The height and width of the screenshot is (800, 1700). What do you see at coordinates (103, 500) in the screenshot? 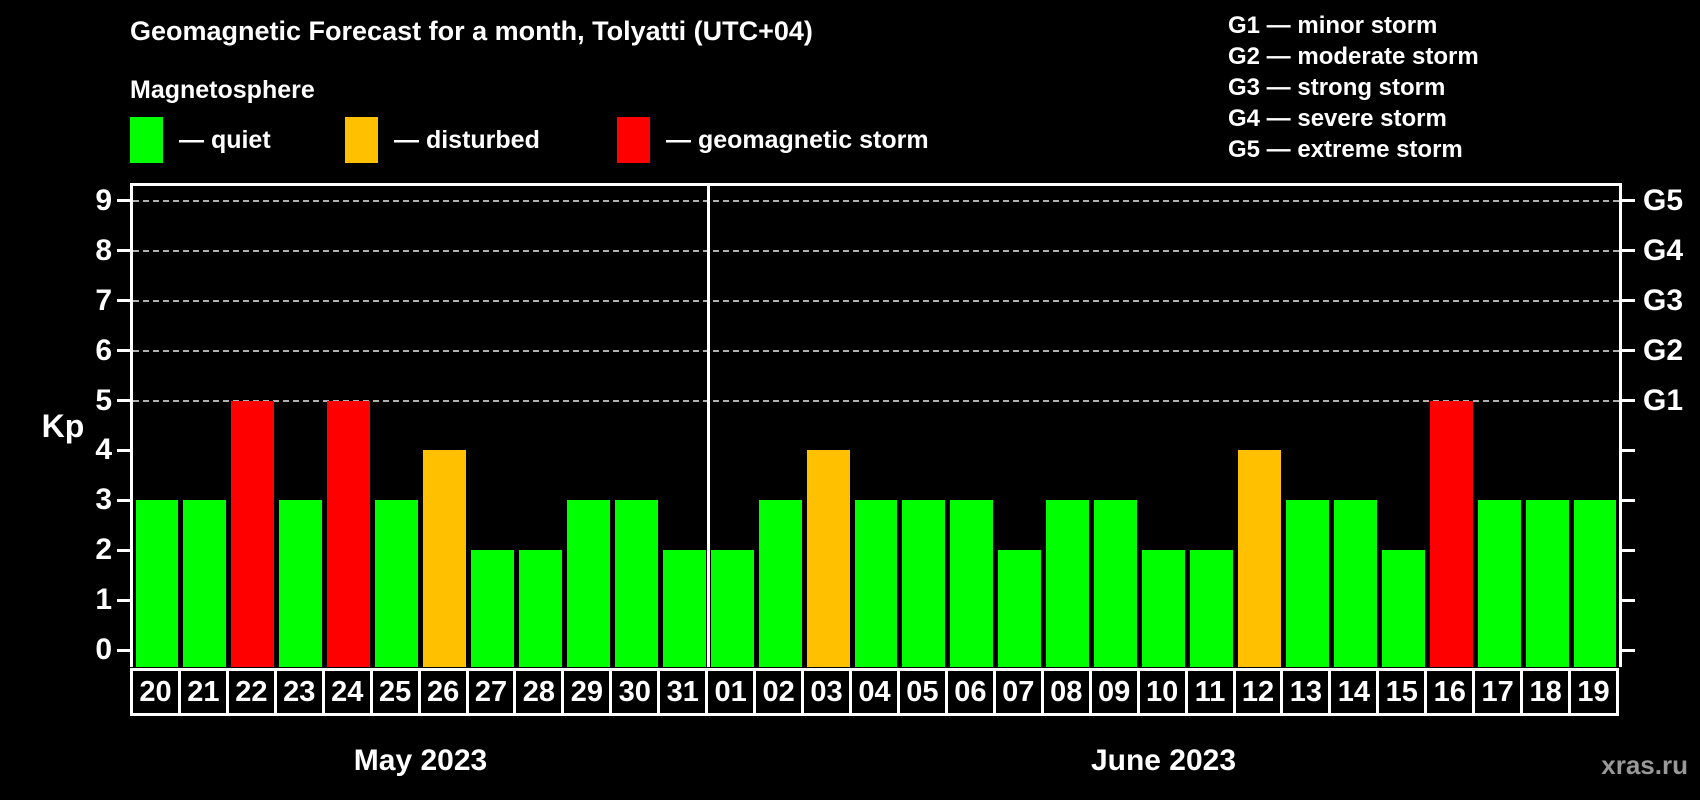
I see `y-axis-tick-label: 3` at bounding box center [103, 500].